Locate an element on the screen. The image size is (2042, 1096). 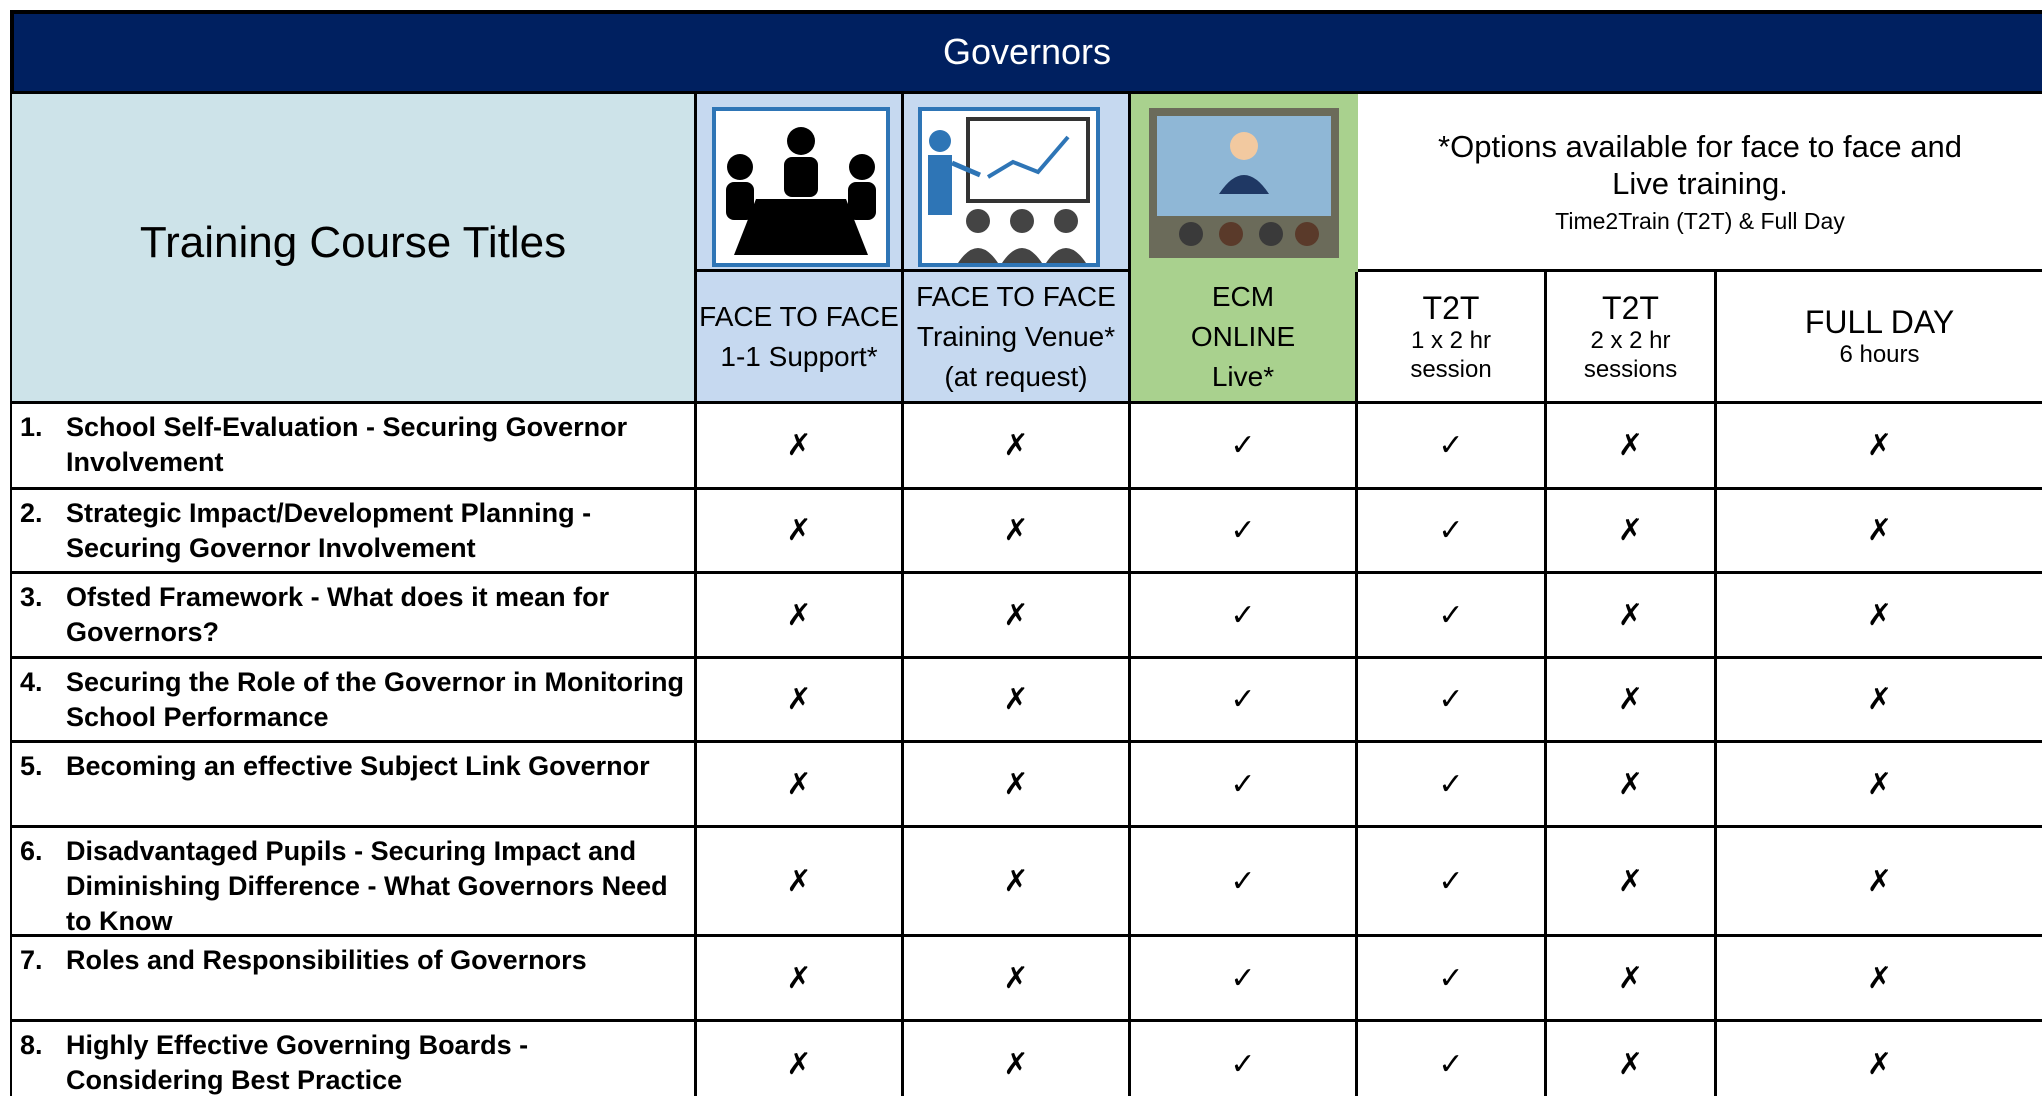
frame is located at coordinates (1026, 12).